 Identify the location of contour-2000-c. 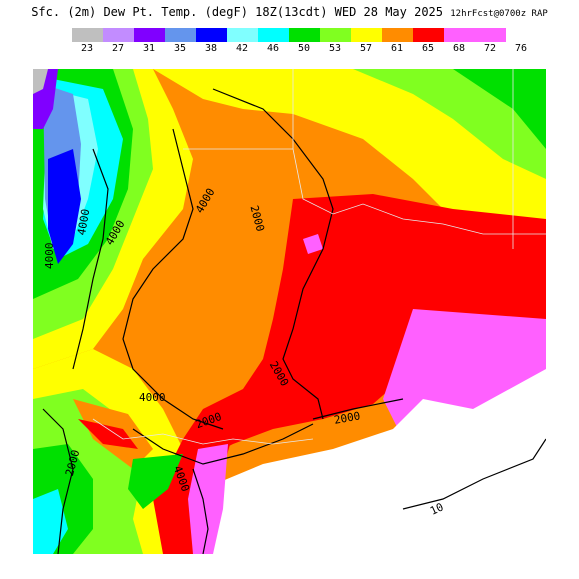
(358, 409).